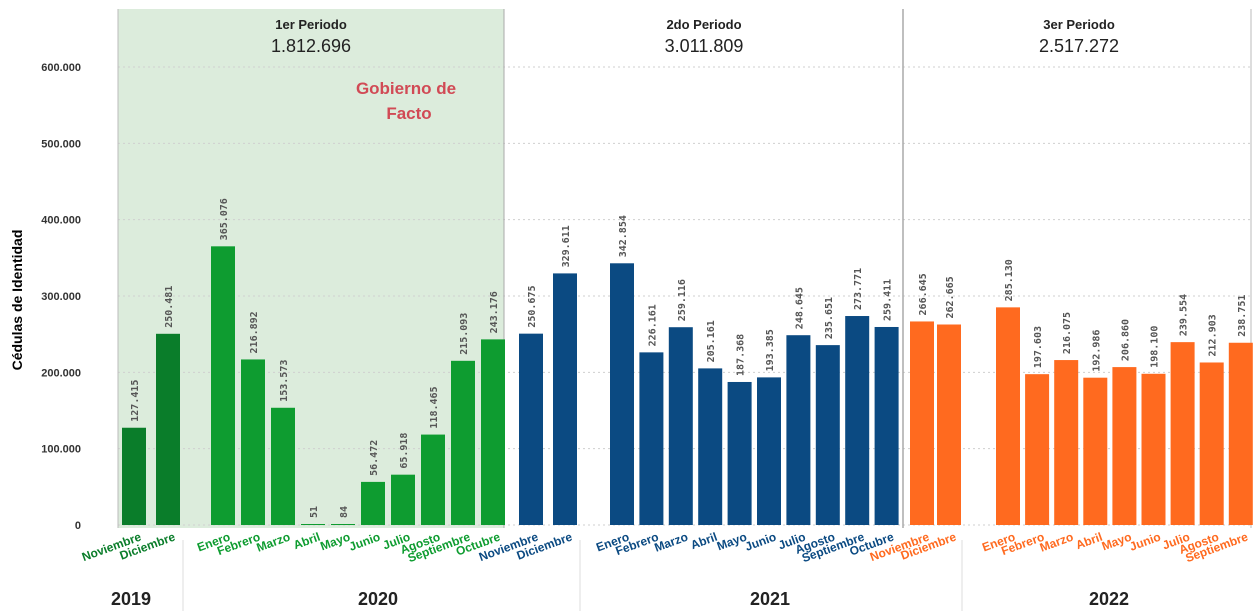 Image resolution: width=1256 pixels, height=611 pixels. I want to click on period-2-title: 2do Periodo, so click(703, 24).